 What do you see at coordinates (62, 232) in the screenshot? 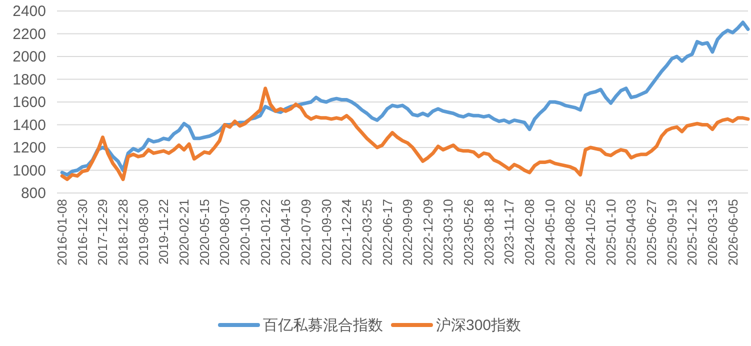
I see `x-tick-label: 2016-01-08` at bounding box center [62, 232].